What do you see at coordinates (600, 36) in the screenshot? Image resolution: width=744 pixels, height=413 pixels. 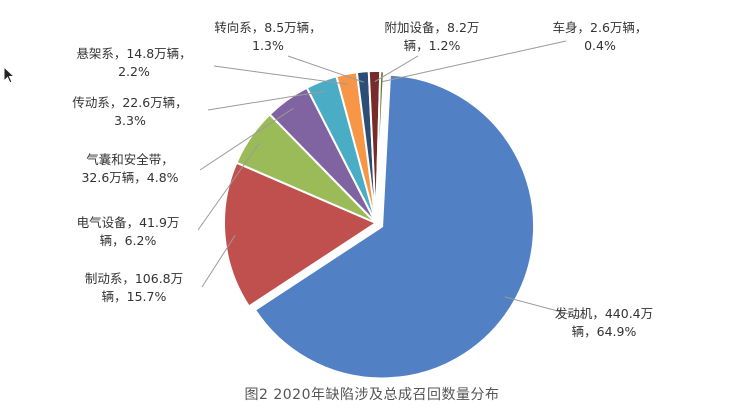 I see `data-label-9: 车身，2.6万辆， 0.4%` at bounding box center [600, 36].